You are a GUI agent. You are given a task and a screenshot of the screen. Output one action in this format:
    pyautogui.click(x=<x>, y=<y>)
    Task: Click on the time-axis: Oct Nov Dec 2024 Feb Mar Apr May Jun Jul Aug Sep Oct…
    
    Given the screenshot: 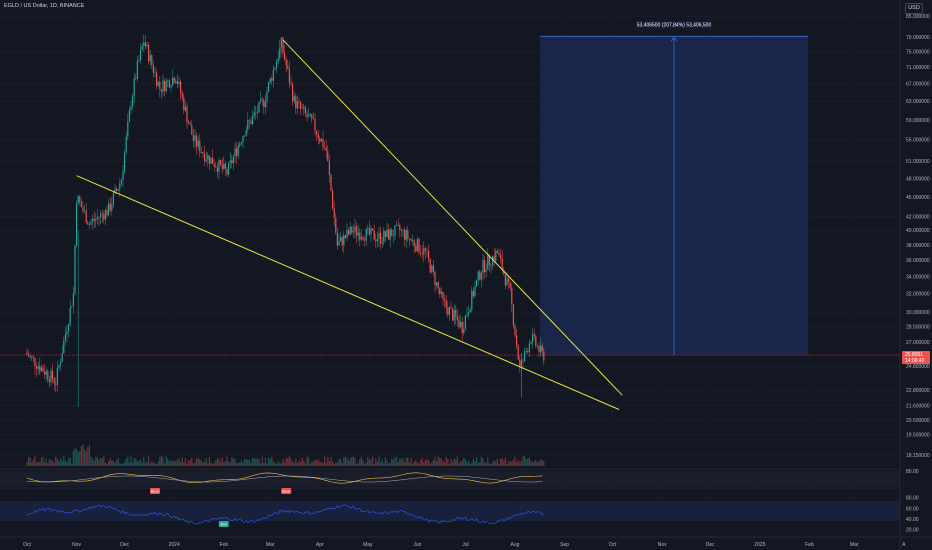 What is the action you would take?
    pyautogui.click(x=466, y=542)
    